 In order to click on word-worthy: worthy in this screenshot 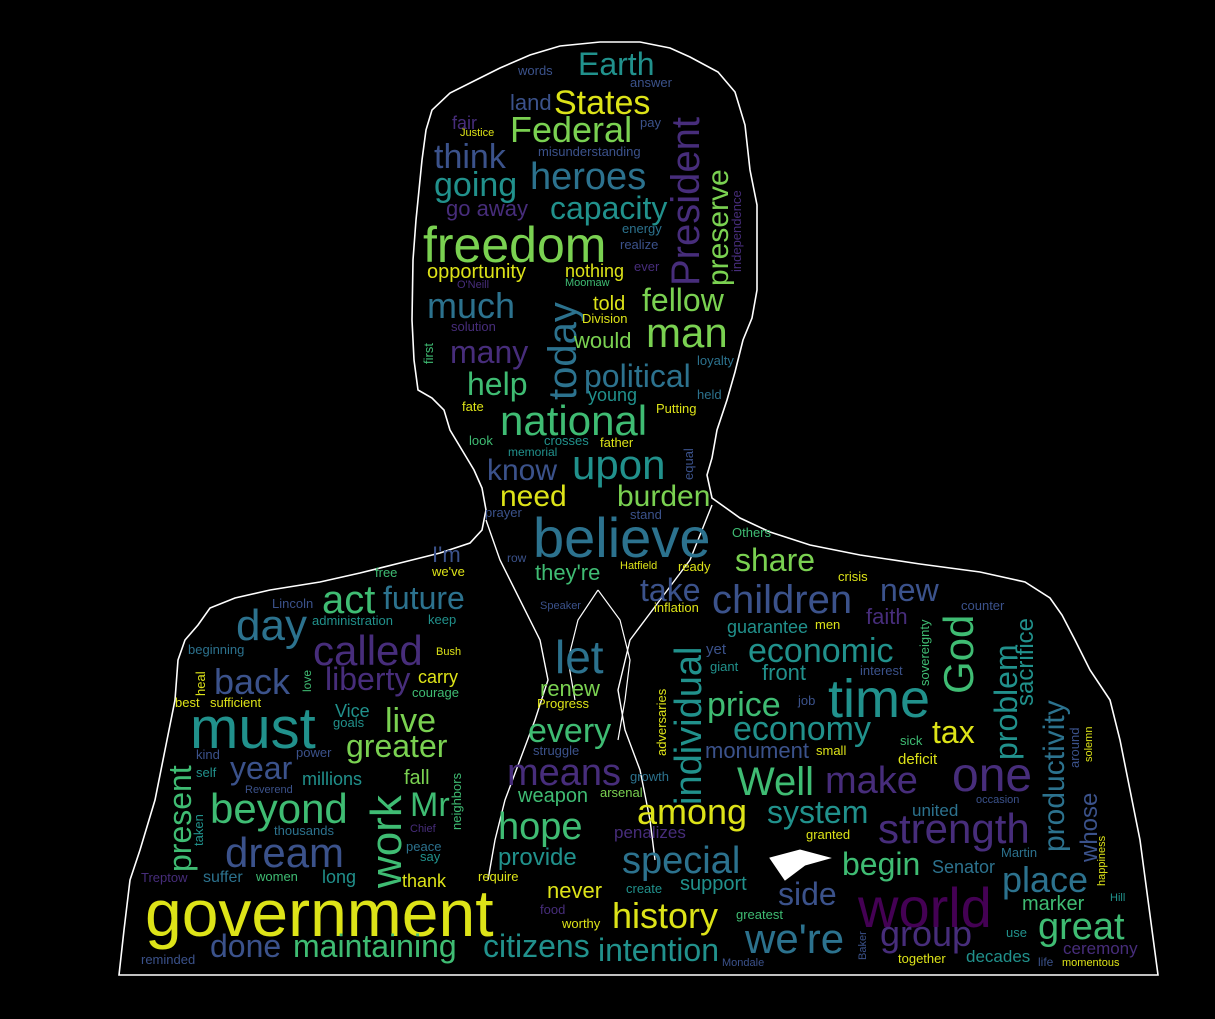, I will do `click(581, 923)`.